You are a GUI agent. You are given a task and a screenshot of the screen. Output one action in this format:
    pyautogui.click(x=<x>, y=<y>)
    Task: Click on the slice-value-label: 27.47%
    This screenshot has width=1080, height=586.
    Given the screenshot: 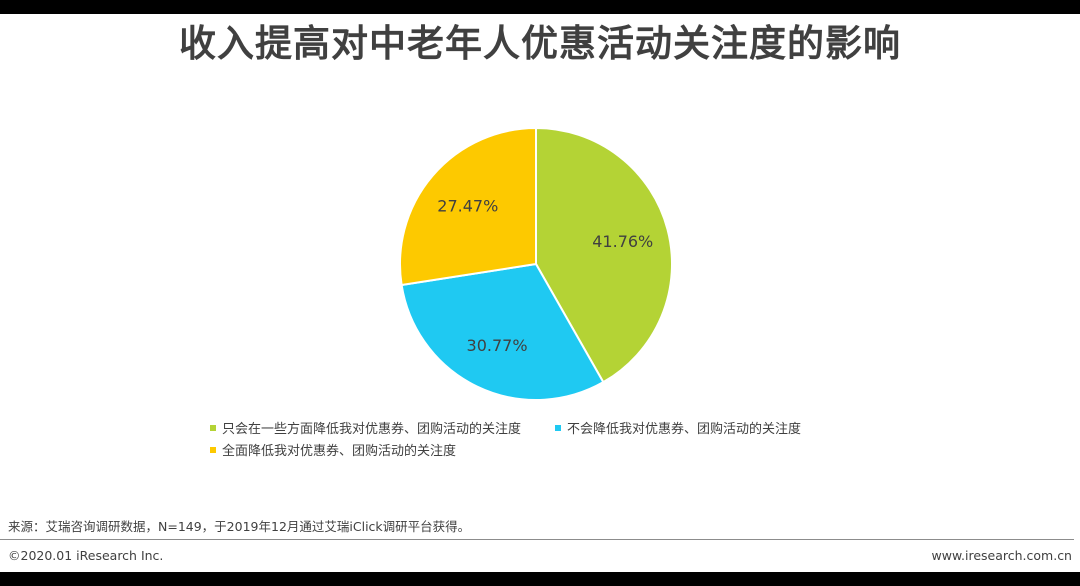 What is the action you would take?
    pyautogui.click(x=467, y=206)
    